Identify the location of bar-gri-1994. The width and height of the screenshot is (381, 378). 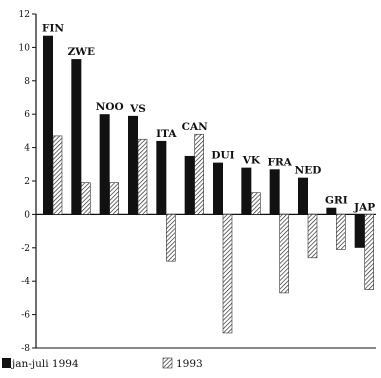
(331, 211).